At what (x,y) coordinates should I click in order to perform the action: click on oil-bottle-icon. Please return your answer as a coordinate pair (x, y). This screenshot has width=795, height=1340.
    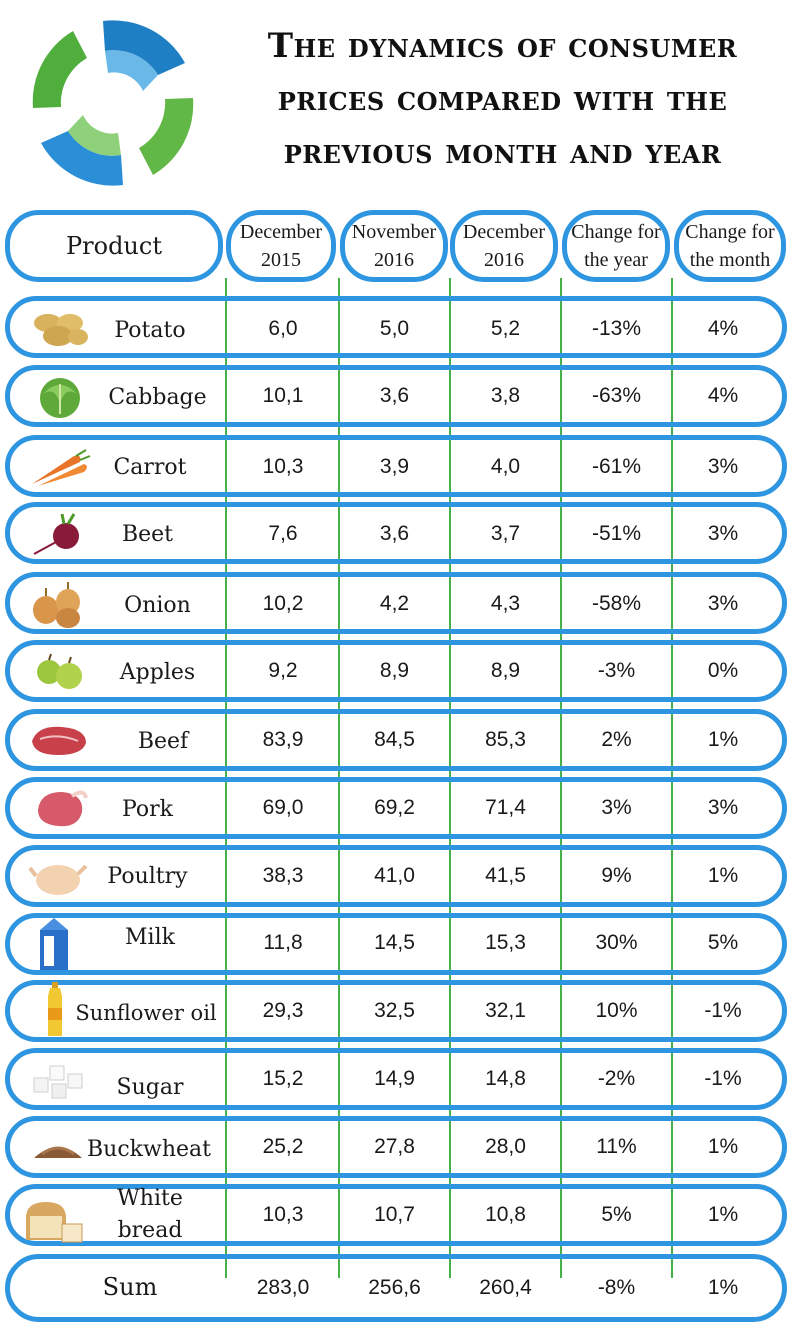
    Looking at the image, I should click on (55, 1009).